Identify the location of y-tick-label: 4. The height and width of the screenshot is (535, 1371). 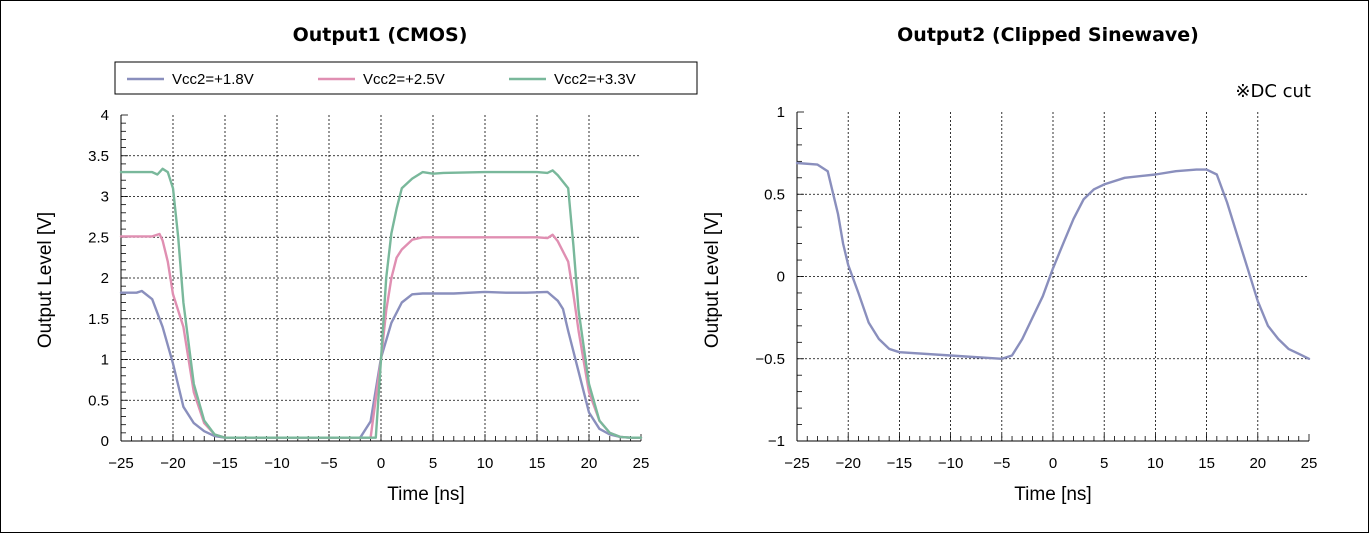
(105, 115).